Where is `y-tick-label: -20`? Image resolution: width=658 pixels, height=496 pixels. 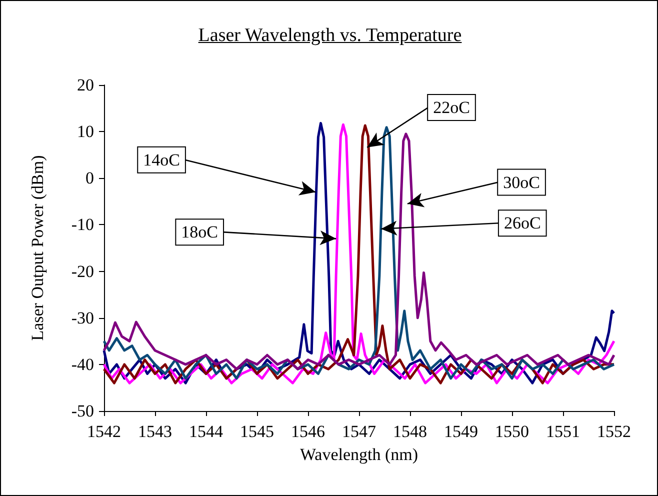 y-tick-label: -20 is located at coordinates (82, 271).